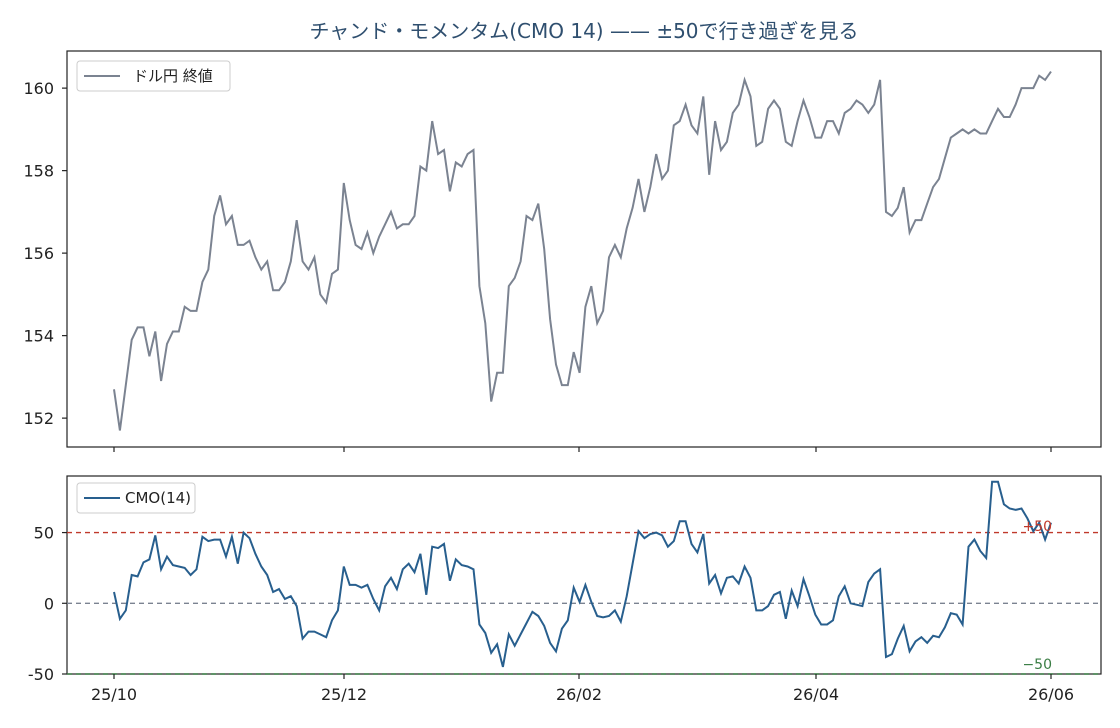 The height and width of the screenshot is (728, 1120). What do you see at coordinates (158, 498) in the screenshot?
I see `cmo-legend-label: CMO(14)` at bounding box center [158, 498].